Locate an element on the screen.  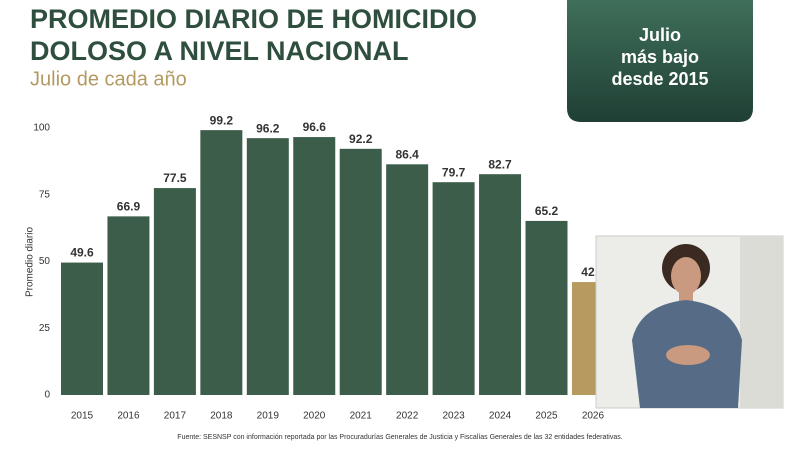
value-label: 49.6 is located at coordinates (82, 253).